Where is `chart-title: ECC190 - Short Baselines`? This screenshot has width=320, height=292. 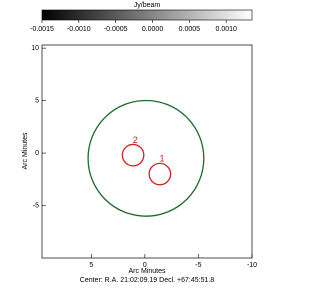
chart-title: ECC190 - Short Baselines is located at coordinates (110, 55).